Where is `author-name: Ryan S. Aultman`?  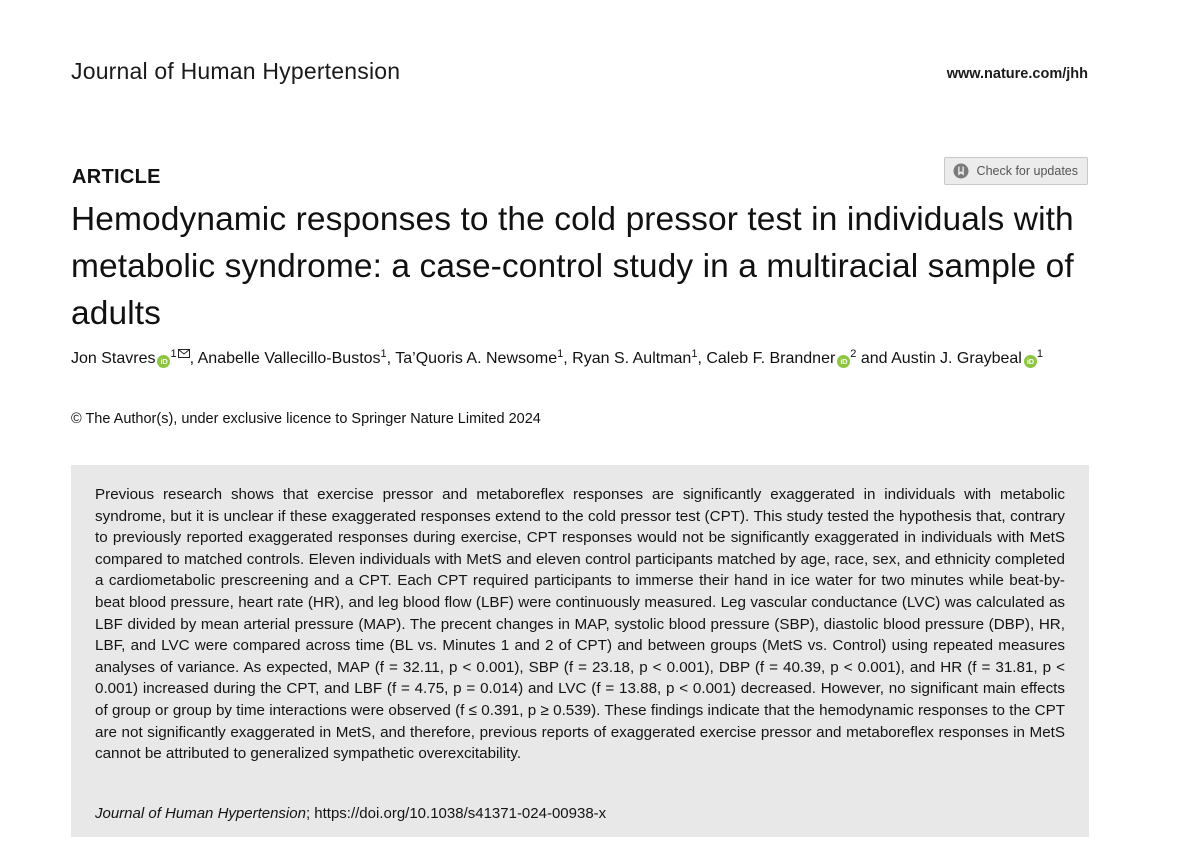 author-name: Ryan S. Aultman is located at coordinates (632, 358).